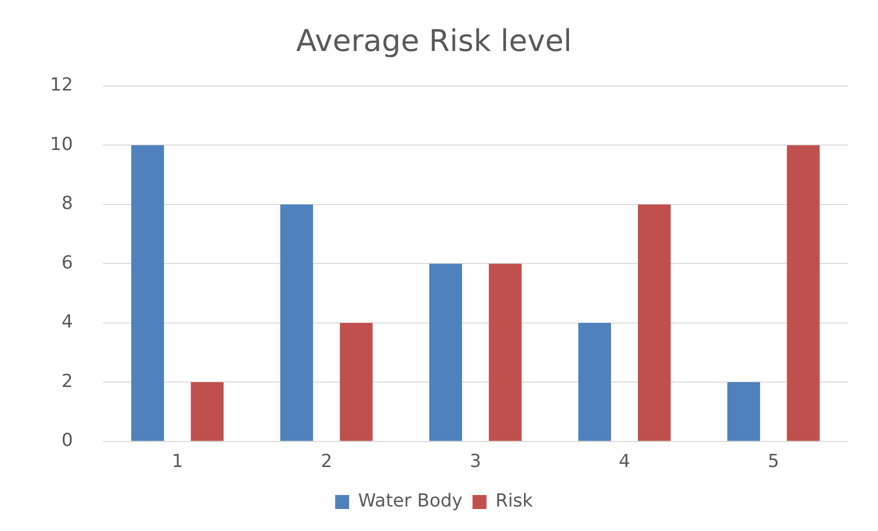 The image size is (878, 531). I want to click on legend-label: Water Body, so click(410, 501).